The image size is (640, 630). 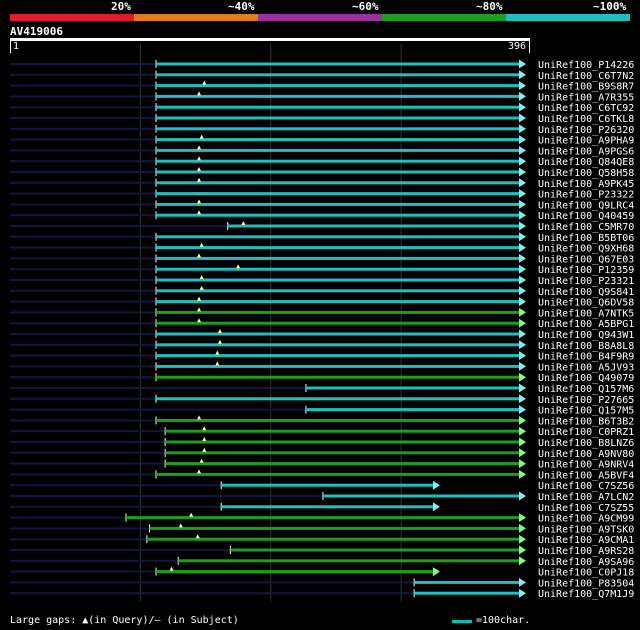 I want to click on hit-label: UniRef100_Q943W1, so click(x=586, y=335).